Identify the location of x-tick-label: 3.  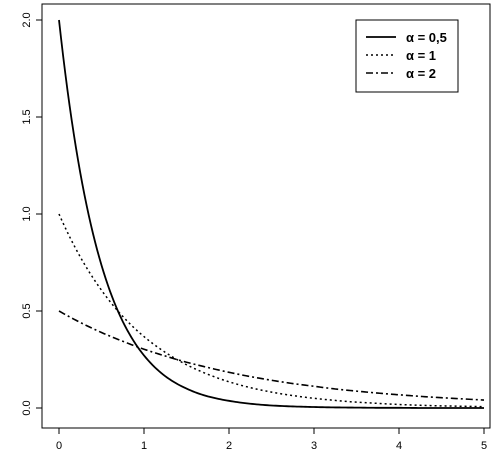
(314, 446).